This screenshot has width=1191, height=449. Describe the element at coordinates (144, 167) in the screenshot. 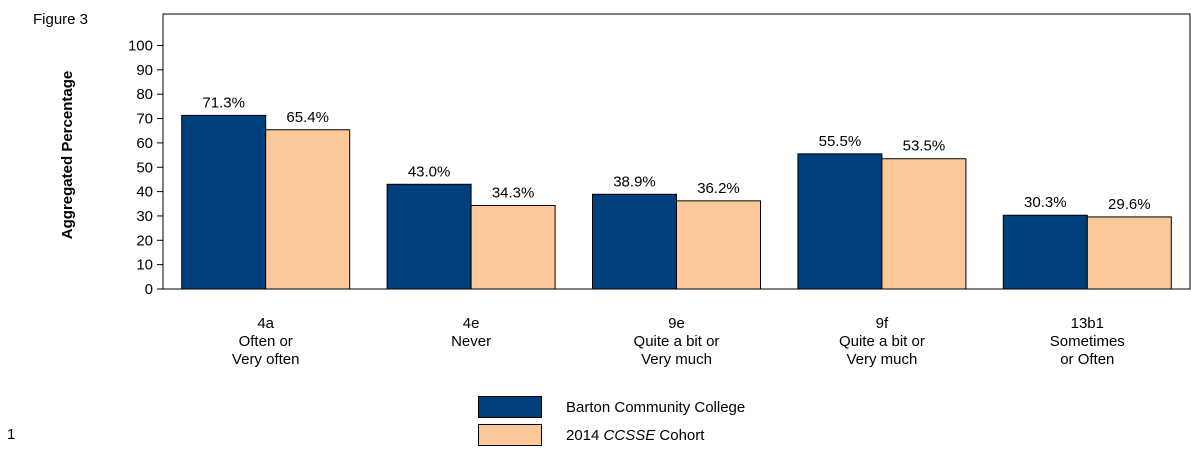

I see `y-tick-label: 50` at that location.